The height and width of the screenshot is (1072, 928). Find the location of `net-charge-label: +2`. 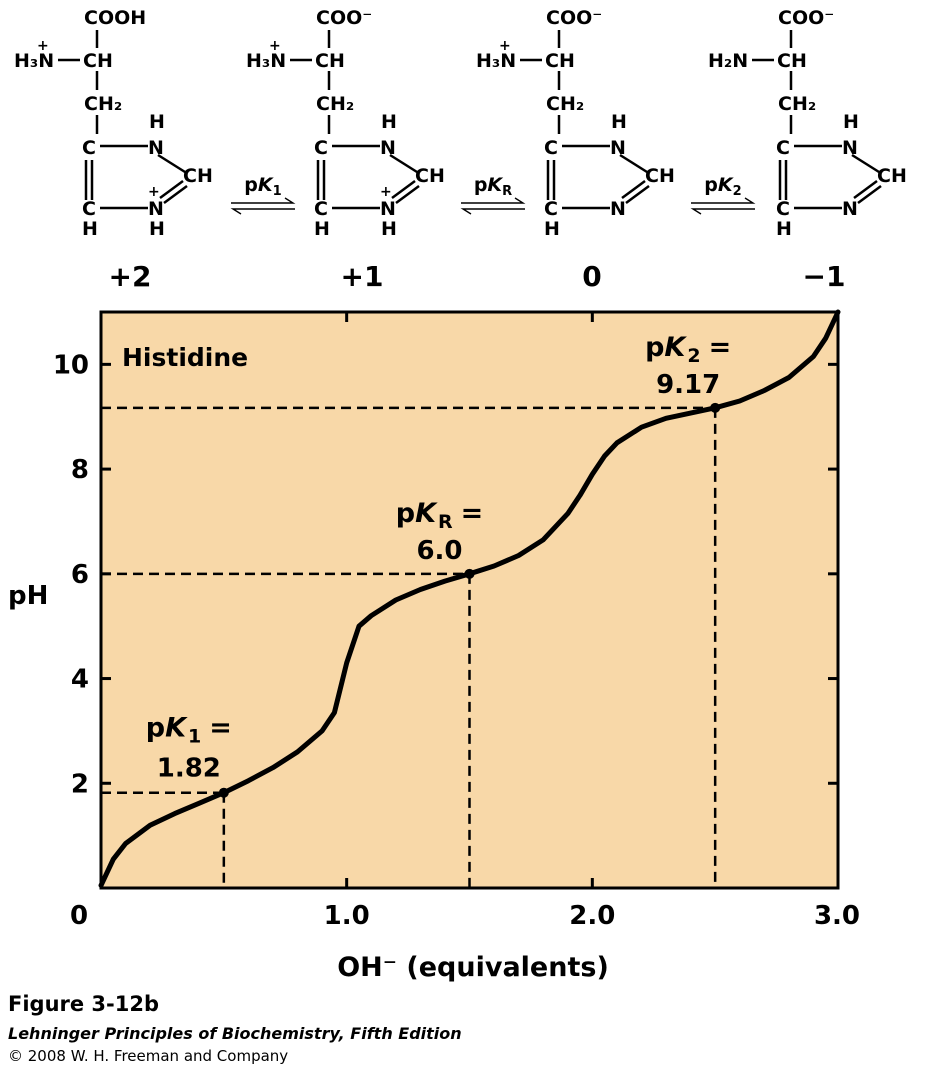

net-charge-label: +2 is located at coordinates (130, 276).